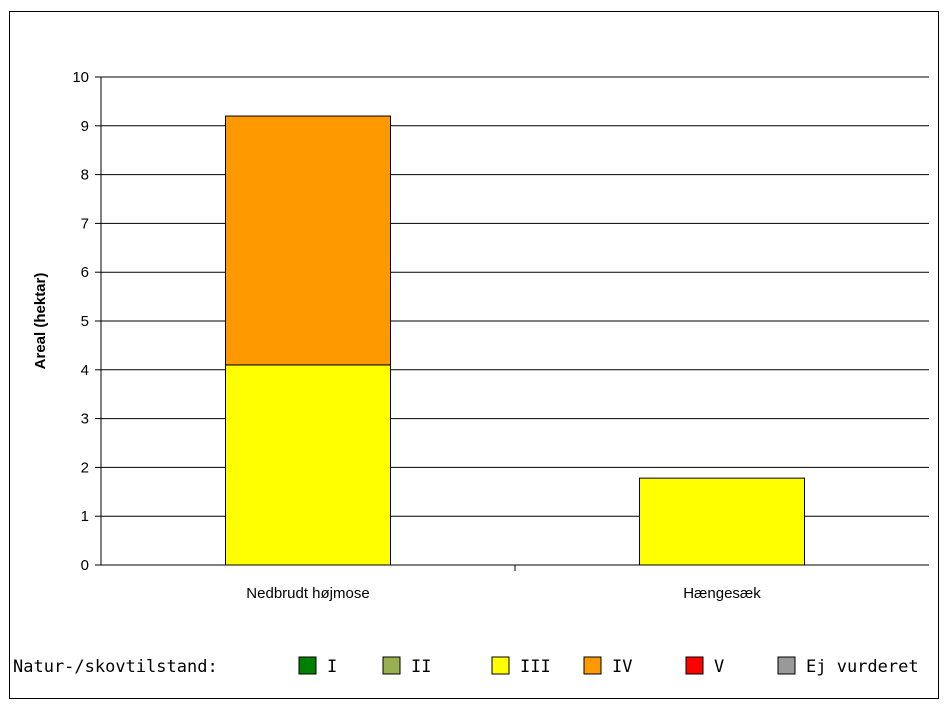 The height and width of the screenshot is (705, 945). What do you see at coordinates (503, 583) in the screenshot?
I see `x-category-labels: Nedbrudt højmose Hængesæk` at bounding box center [503, 583].